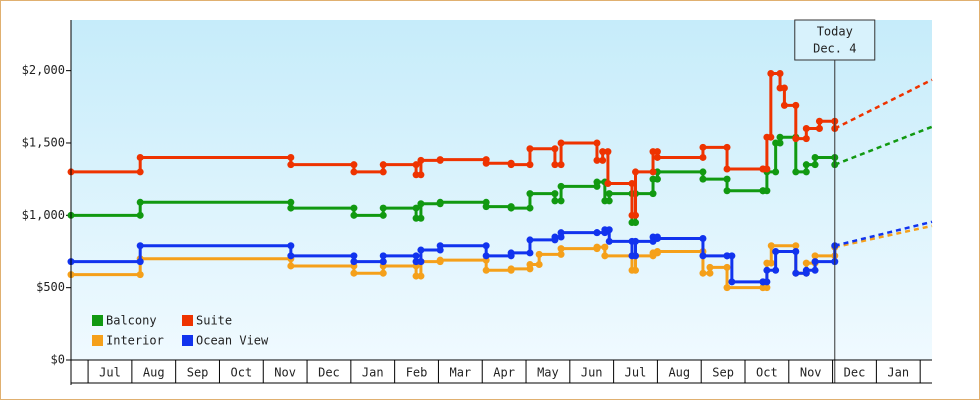 This screenshot has height=400, width=980. I want to click on x-tick-label: May, so click(548, 373).